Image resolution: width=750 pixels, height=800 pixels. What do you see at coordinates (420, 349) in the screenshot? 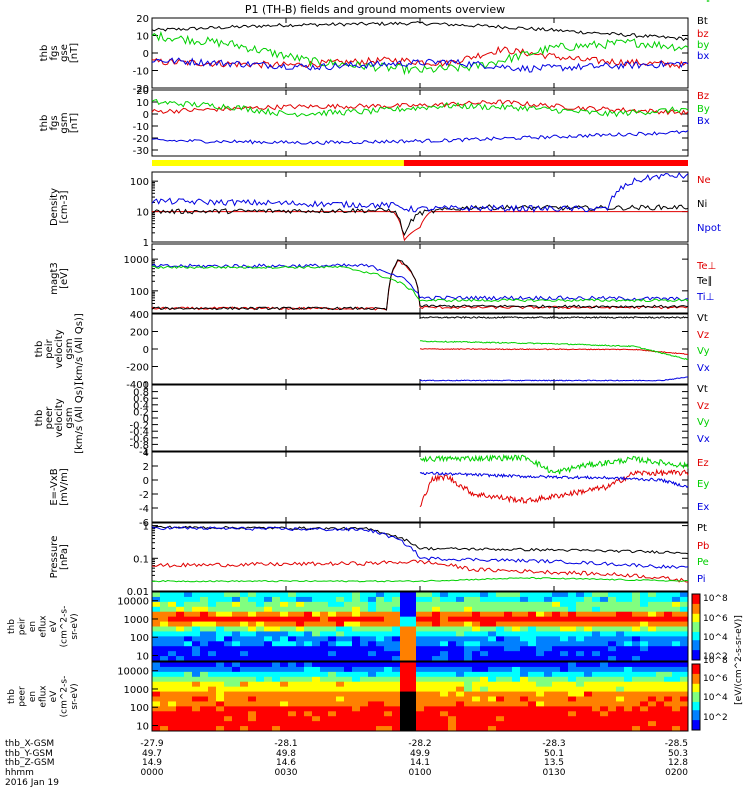
I see `panel-peir_velocity` at bounding box center [420, 349].